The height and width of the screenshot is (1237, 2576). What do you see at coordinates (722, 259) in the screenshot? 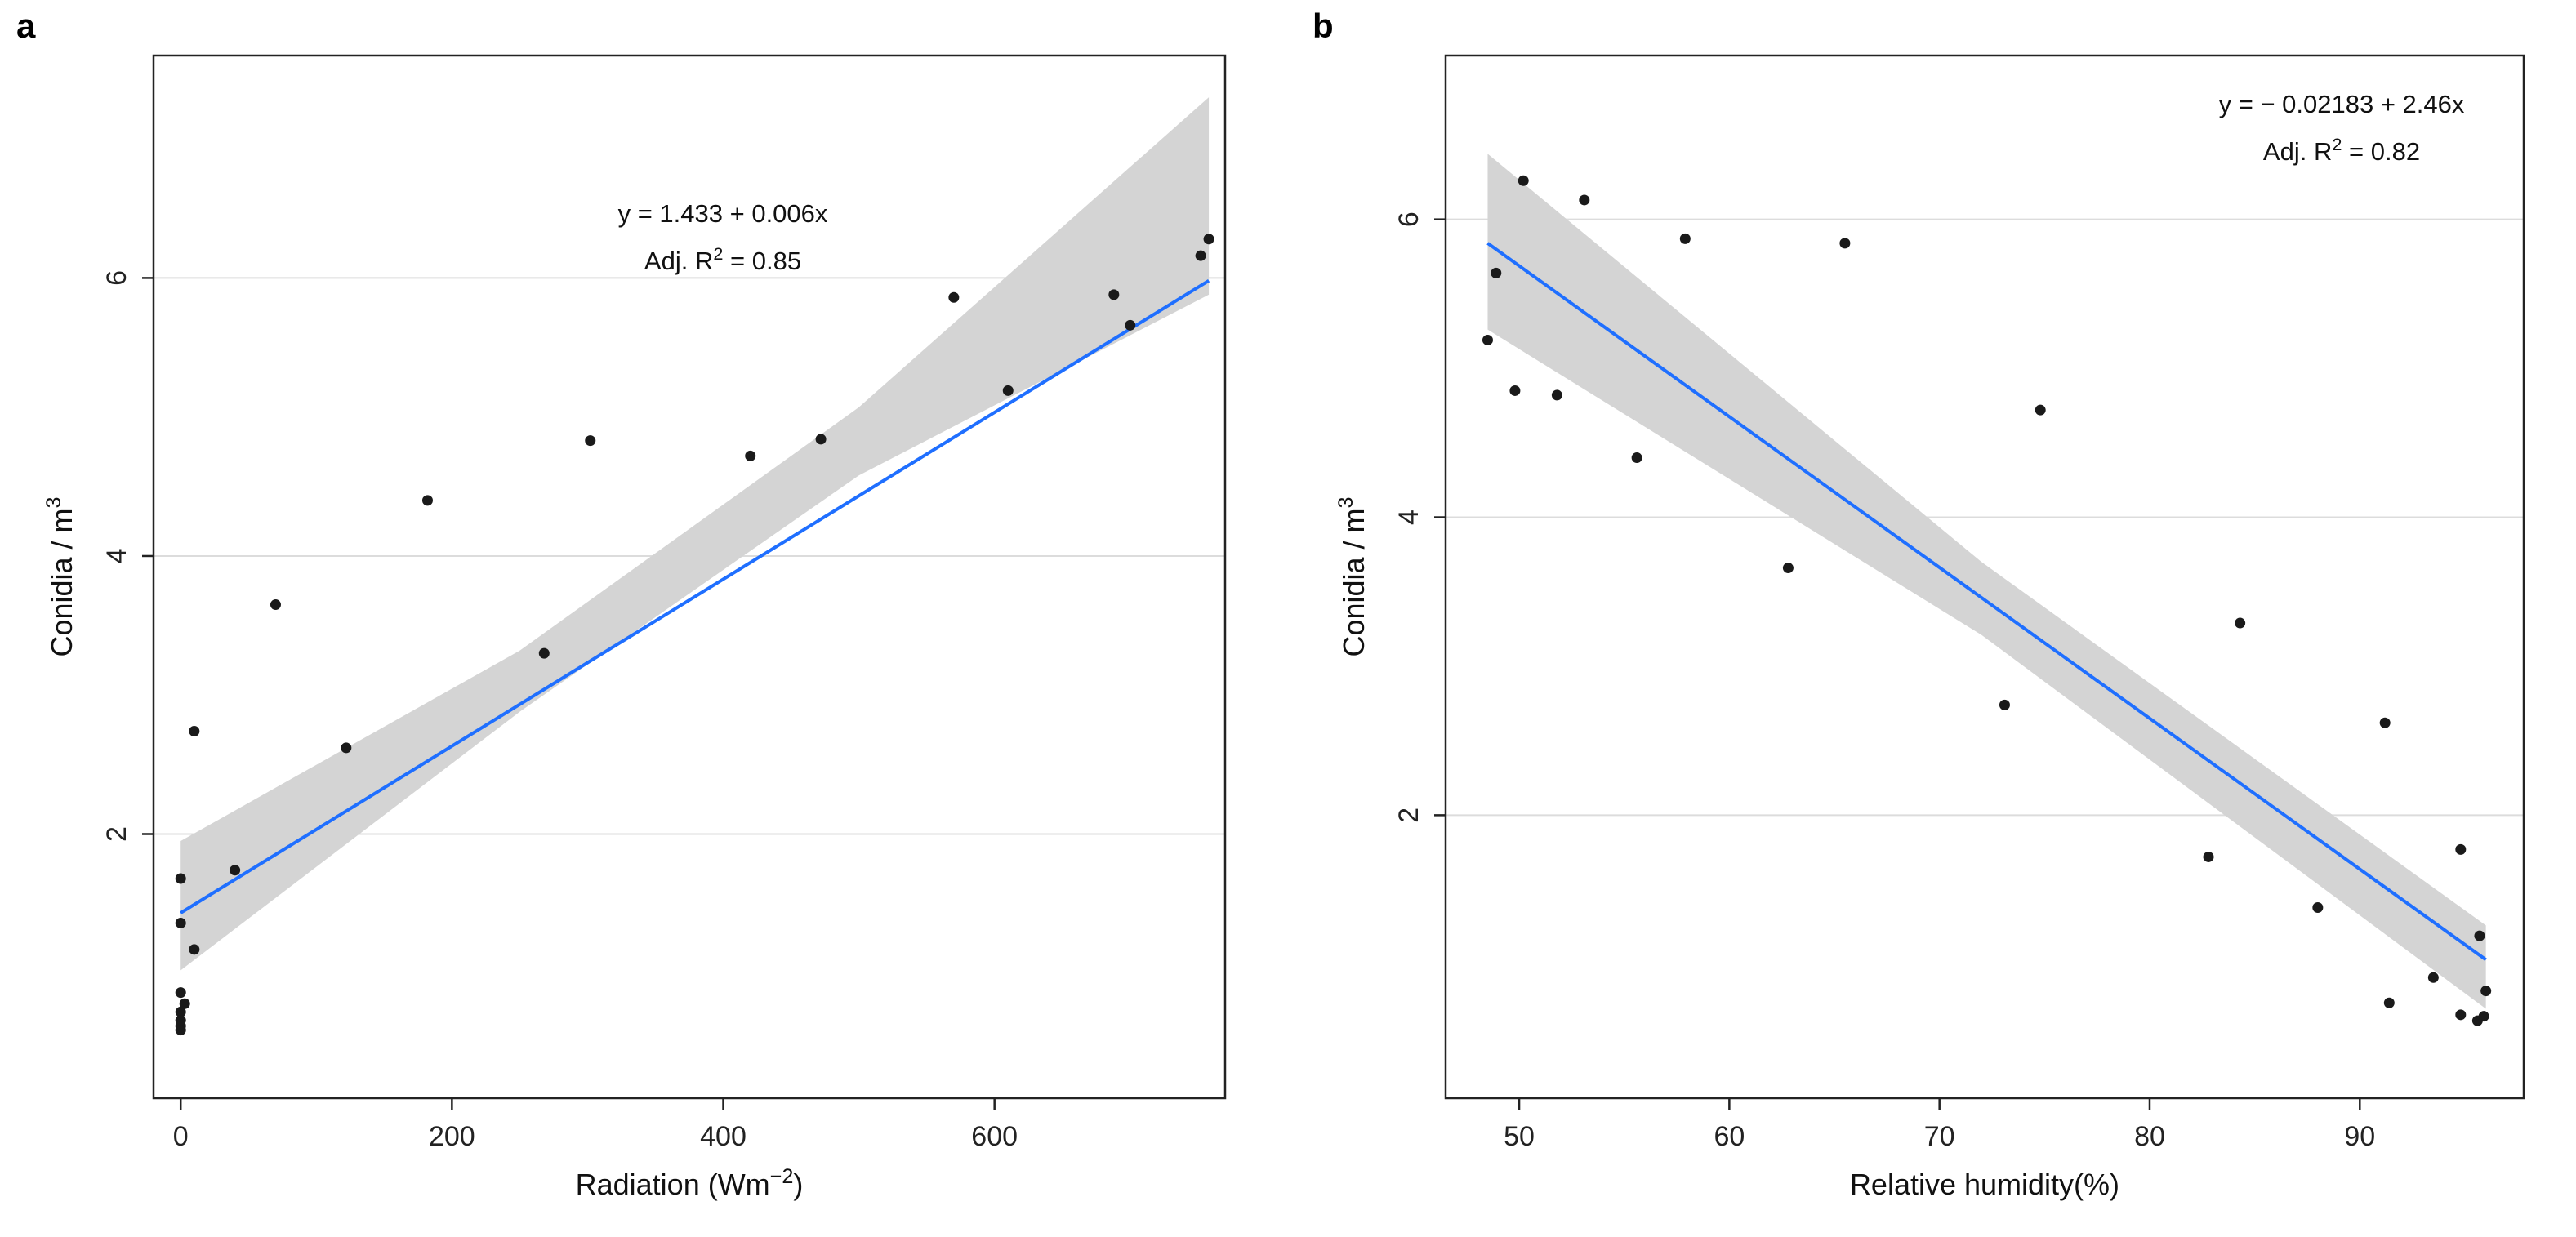
I see `r-squared-label: Adj. R2 = 0.85` at bounding box center [722, 259].